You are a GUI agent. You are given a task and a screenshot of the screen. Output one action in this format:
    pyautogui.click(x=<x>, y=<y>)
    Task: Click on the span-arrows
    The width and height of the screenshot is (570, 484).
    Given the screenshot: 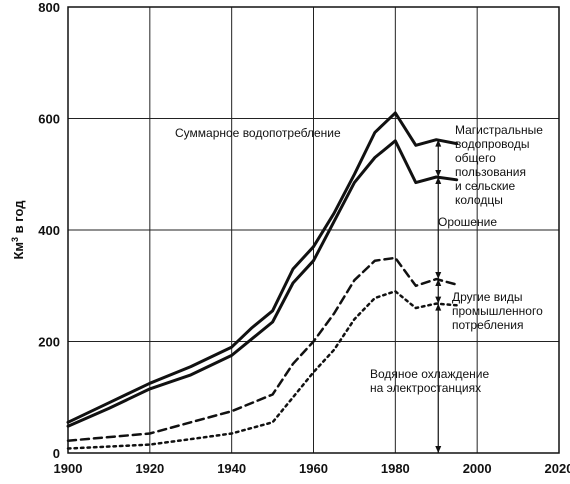 What is the action you would take?
    pyautogui.click(x=438, y=296)
    